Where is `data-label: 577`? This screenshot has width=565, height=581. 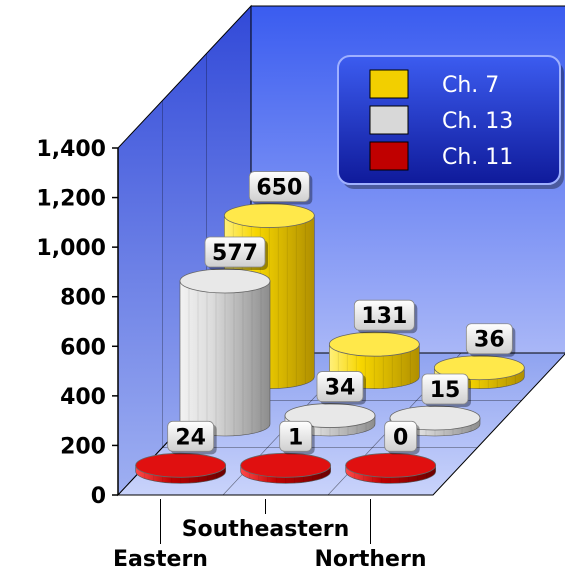 data-label: 577 is located at coordinates (236, 253).